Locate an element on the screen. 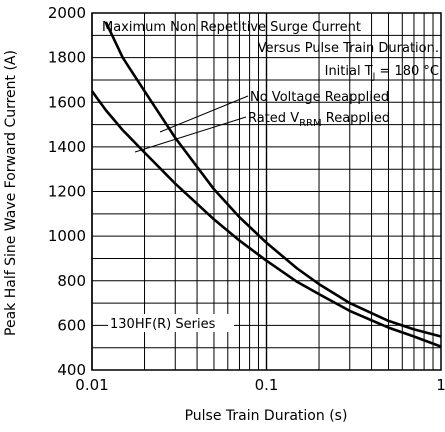 The width and height of the screenshot is (445, 432). y-tick-label: 1800 is located at coordinates (67, 58).